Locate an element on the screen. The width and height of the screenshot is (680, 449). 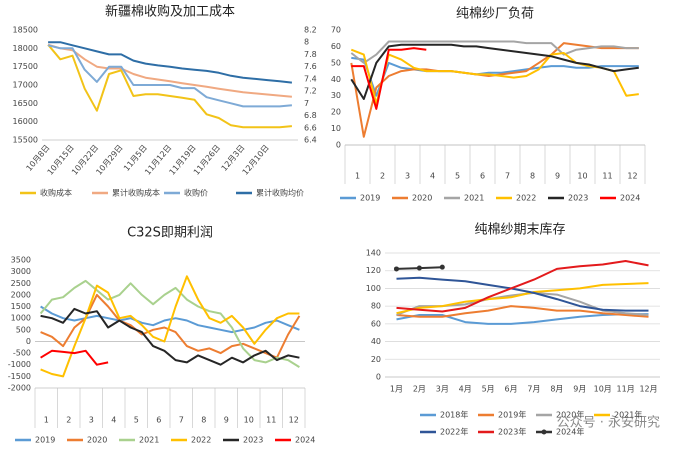
y2-tick-label: 7 is located at coordinates (306, 103).